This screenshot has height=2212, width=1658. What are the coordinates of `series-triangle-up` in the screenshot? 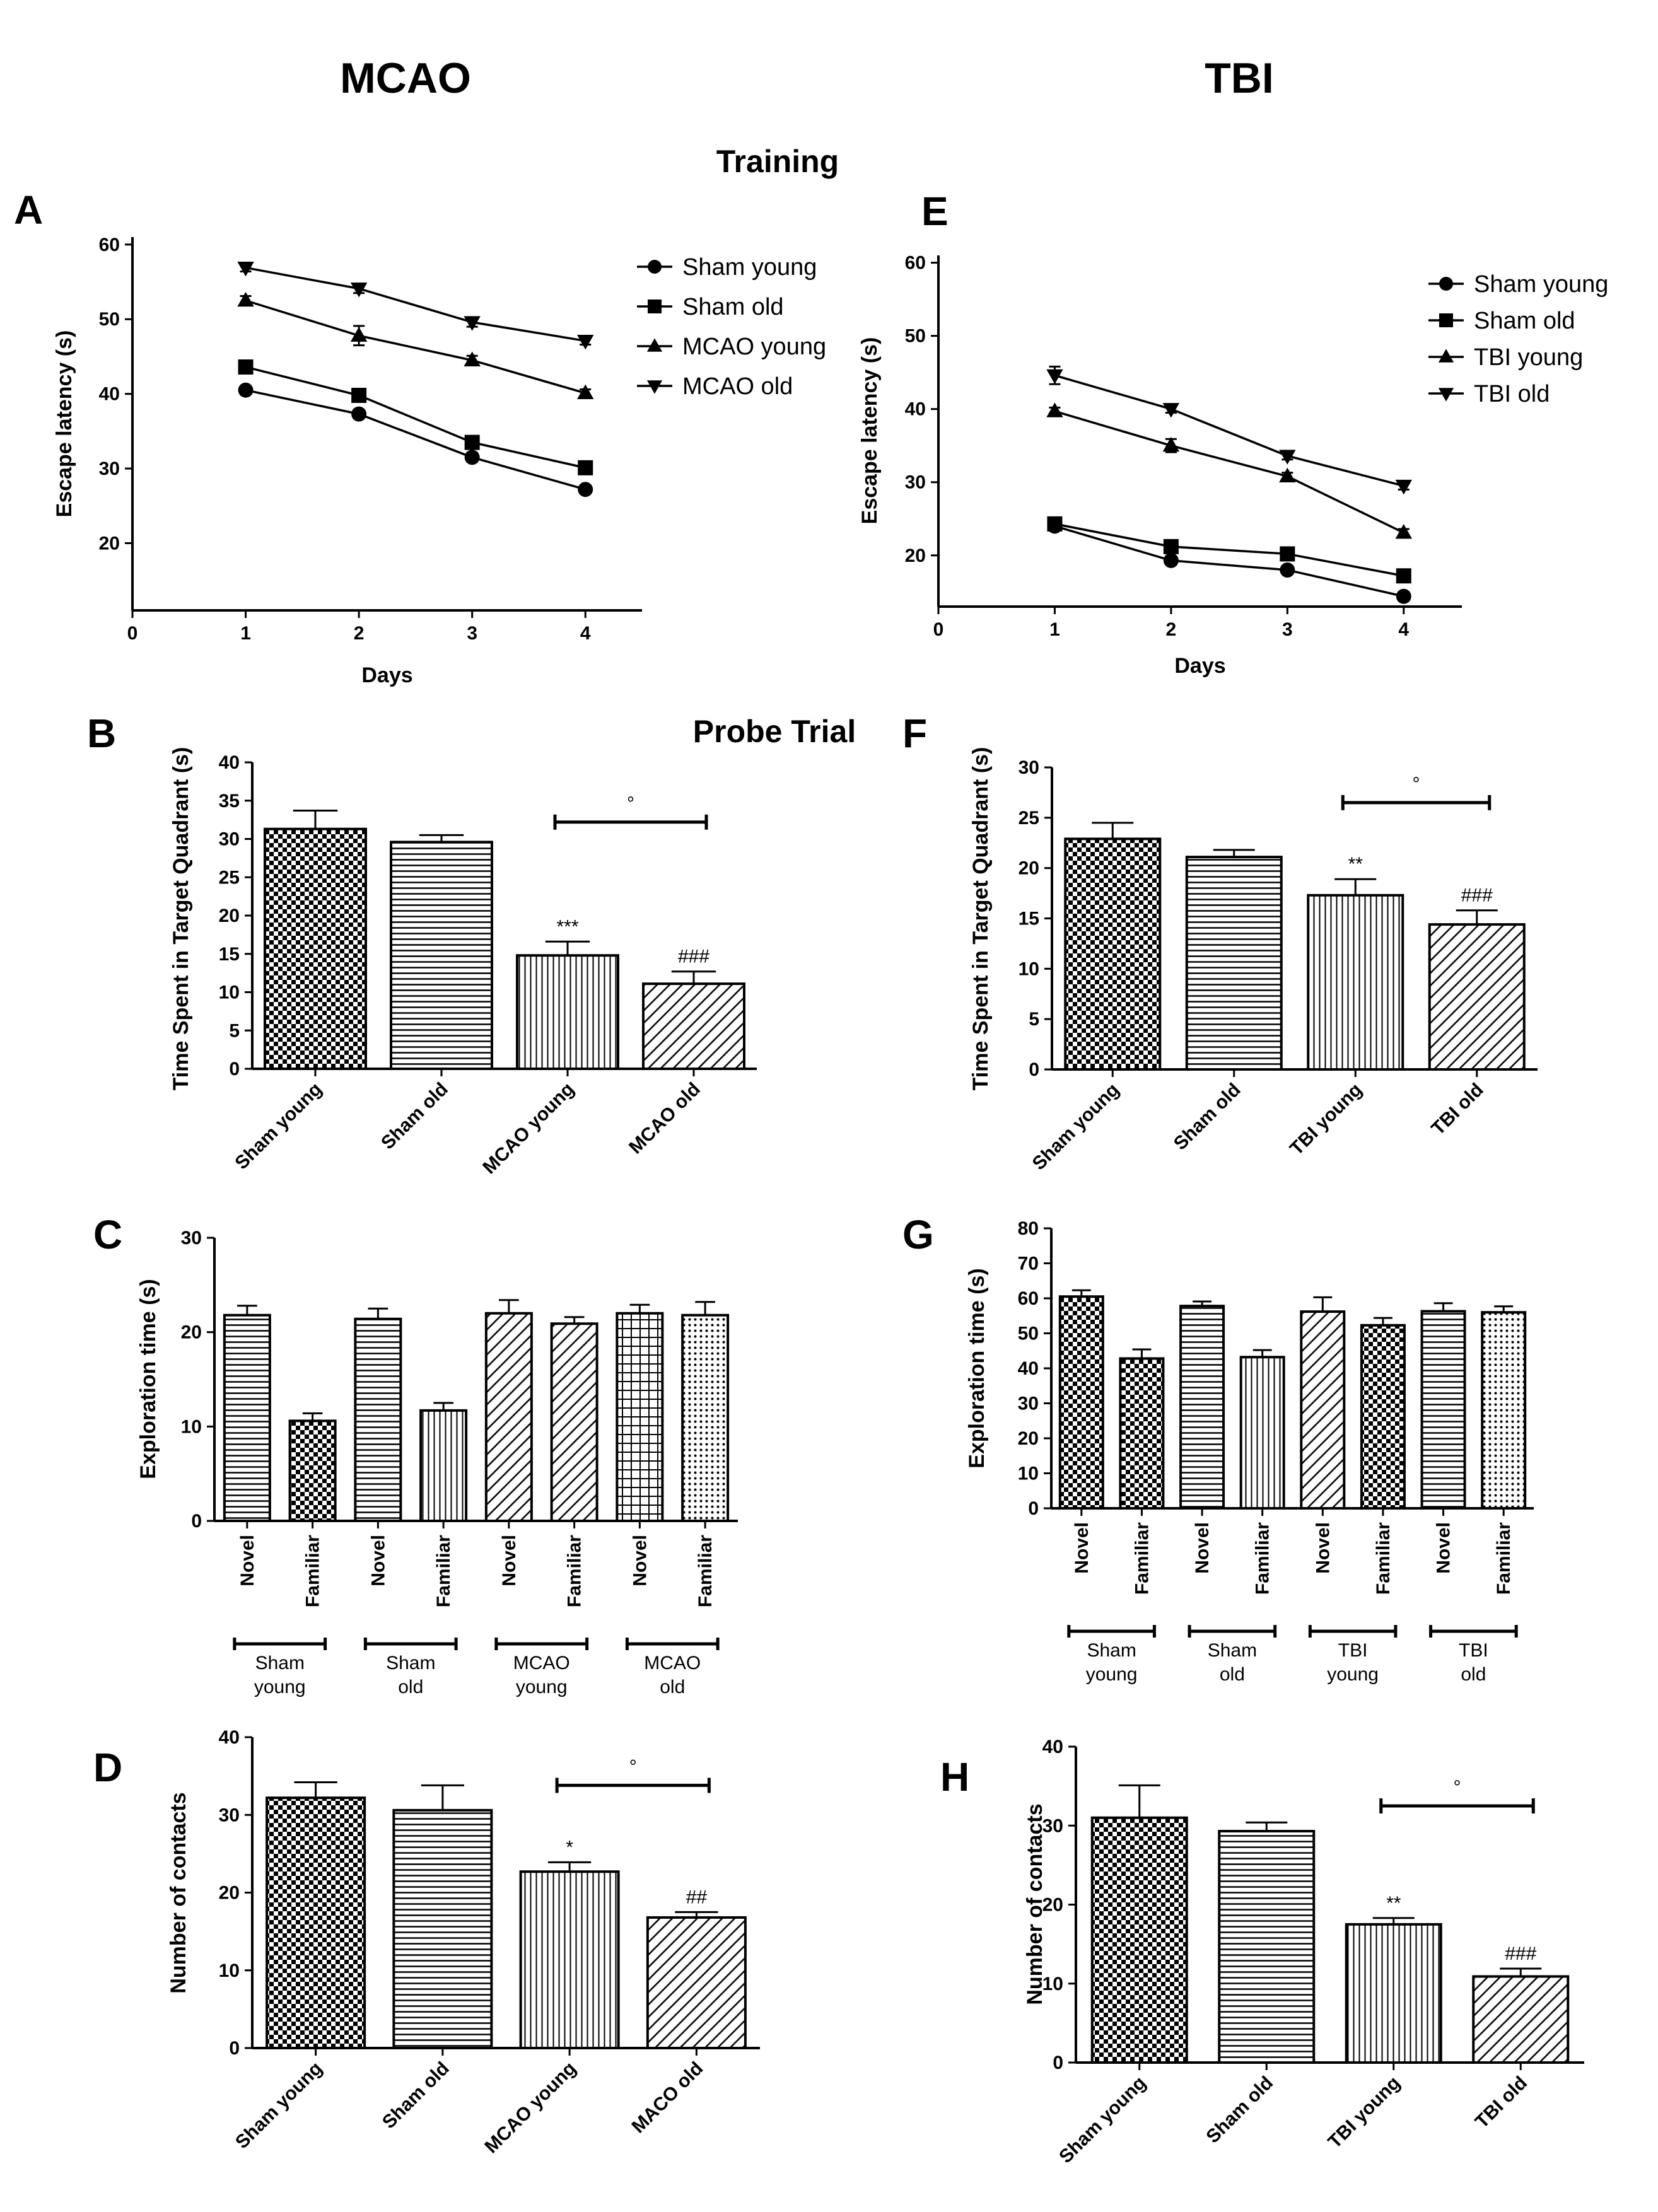 It's located at (1229, 470).